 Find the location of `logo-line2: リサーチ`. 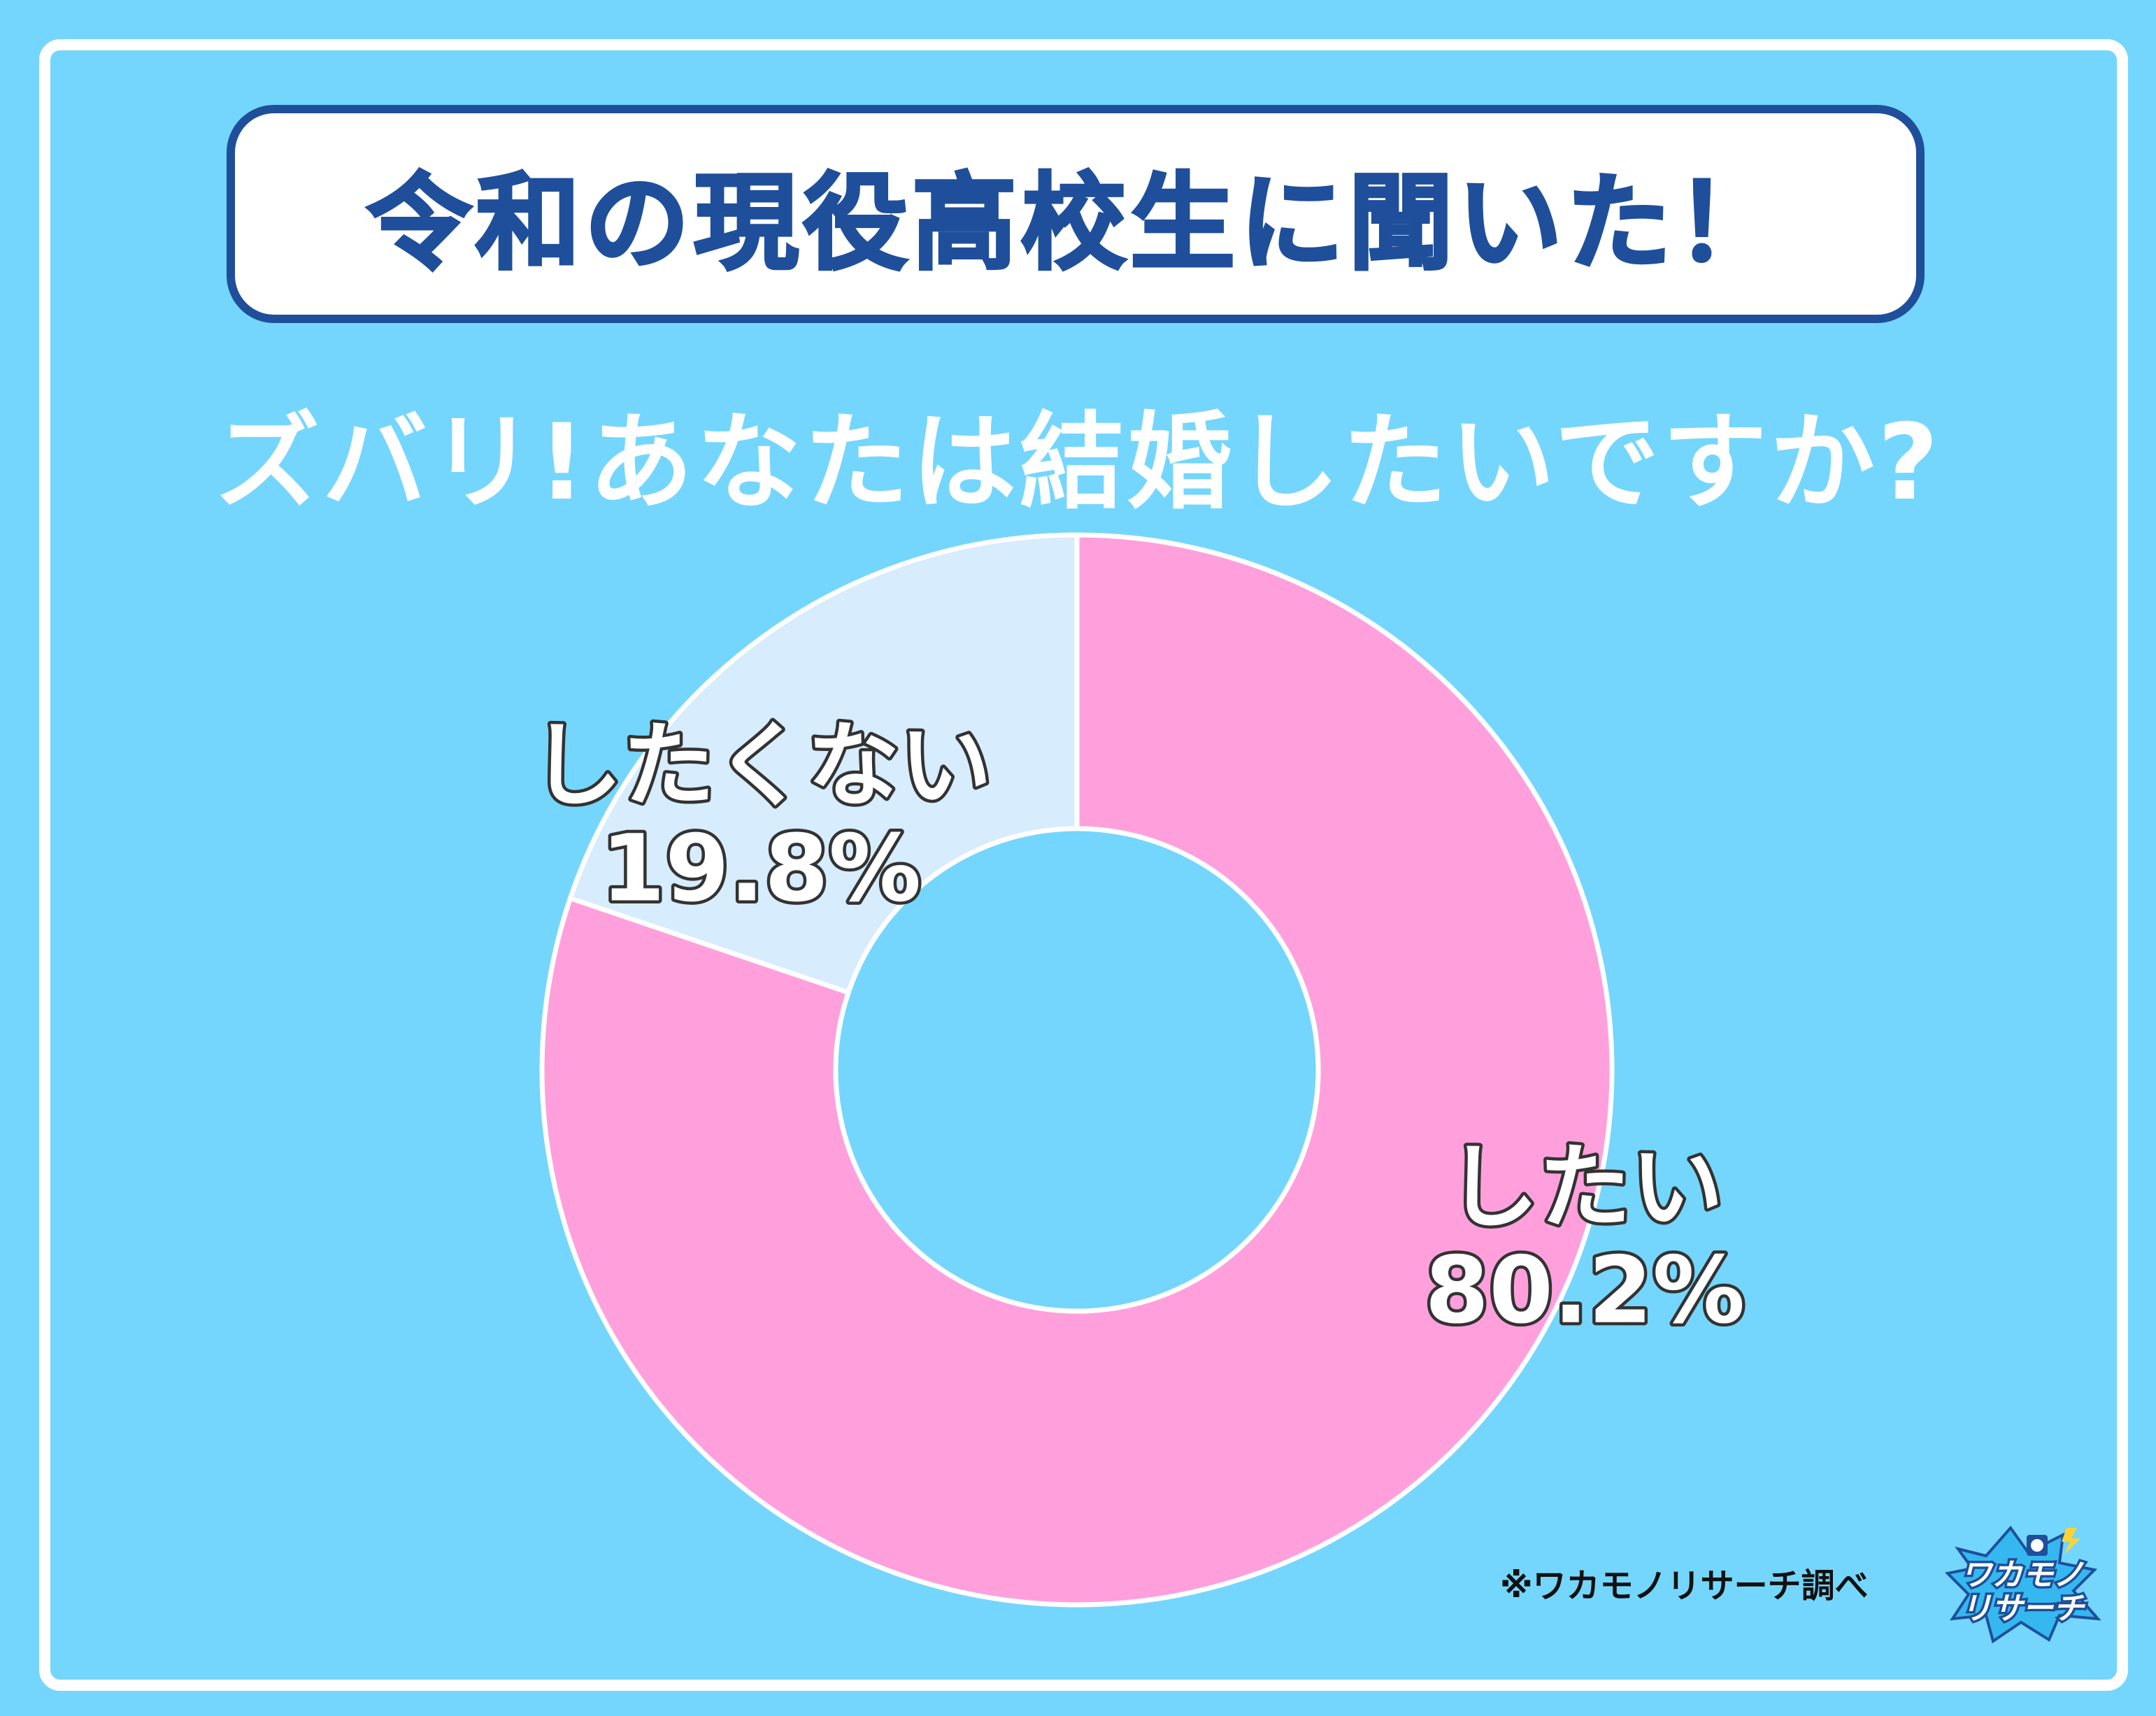

logo-line2: リサーチ is located at coordinates (2023, 1608).